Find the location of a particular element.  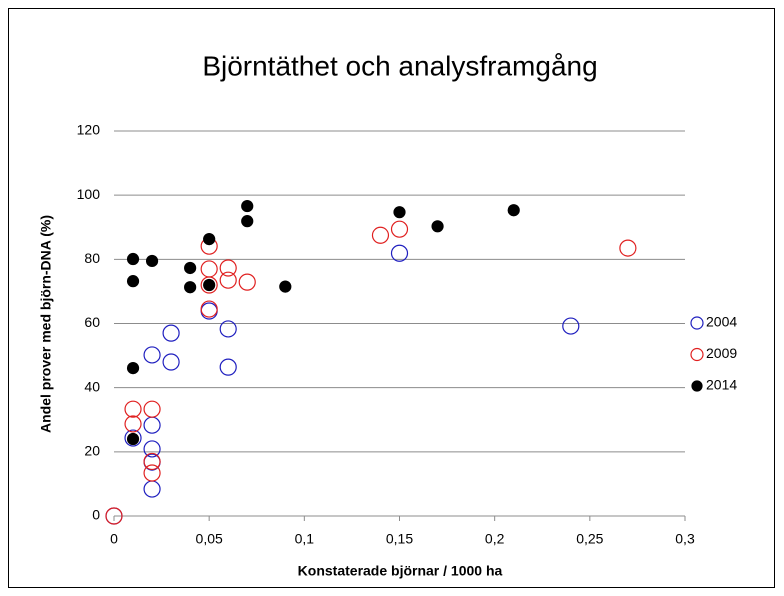

y-tick-label: 20 is located at coordinates (92, 451).